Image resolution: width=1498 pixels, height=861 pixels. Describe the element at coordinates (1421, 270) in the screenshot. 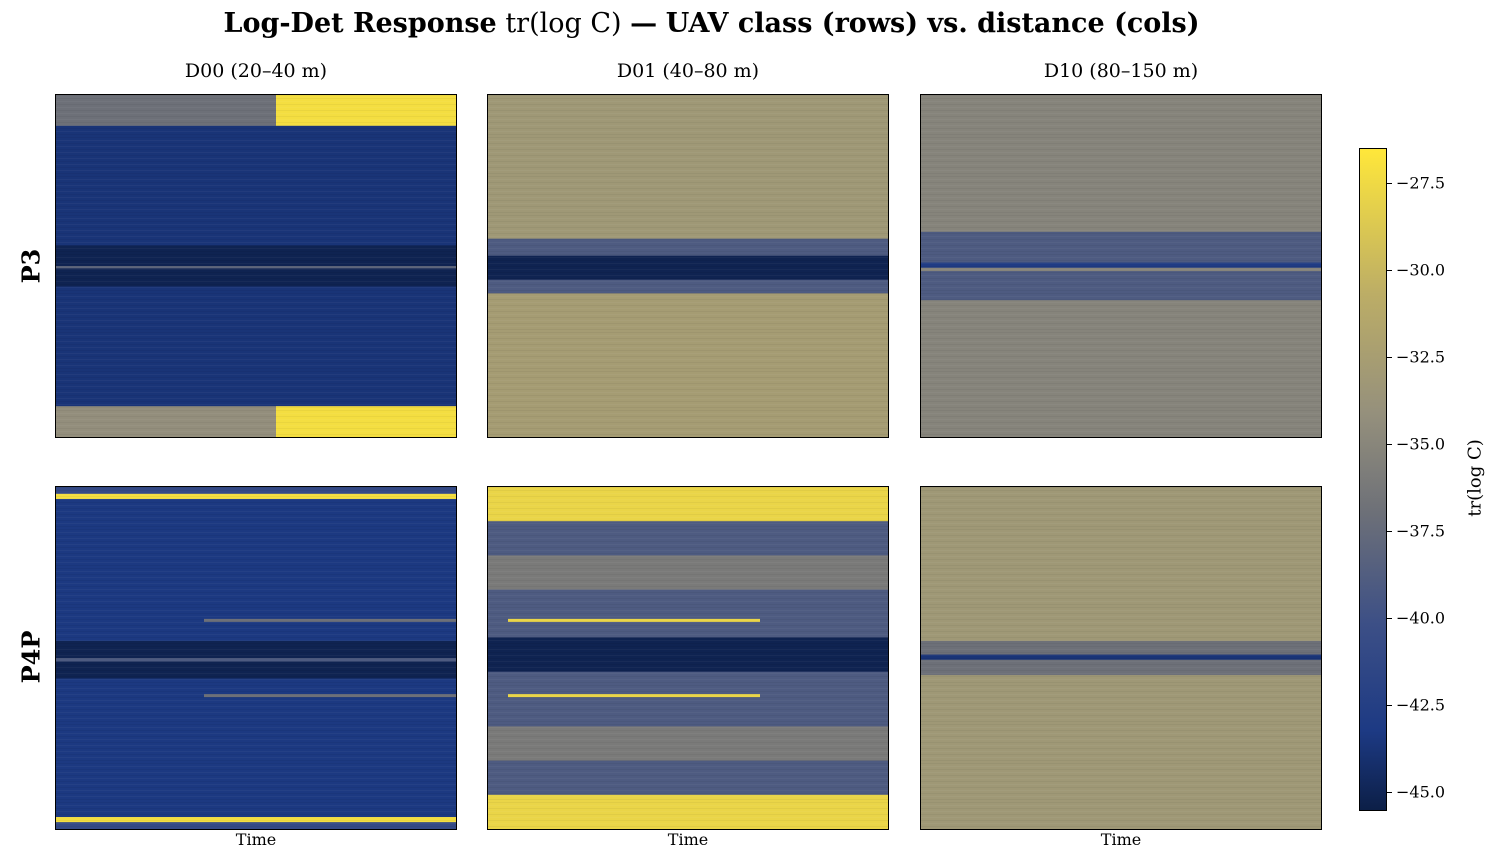

I see `colorbar-tick-label: −30.0` at that location.